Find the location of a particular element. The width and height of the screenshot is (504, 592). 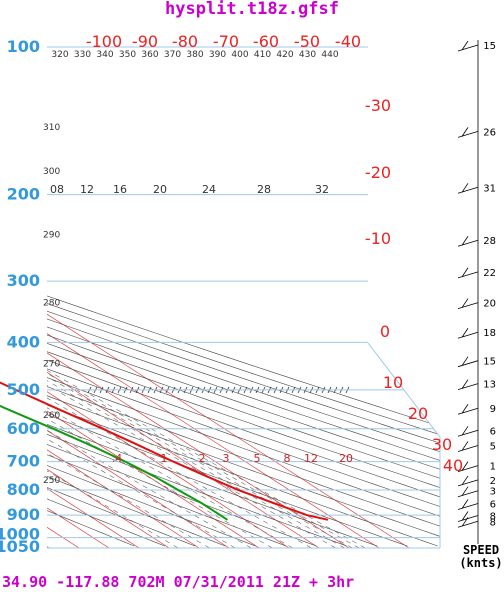

temperature-label-top: -40 is located at coordinates (348, 41).